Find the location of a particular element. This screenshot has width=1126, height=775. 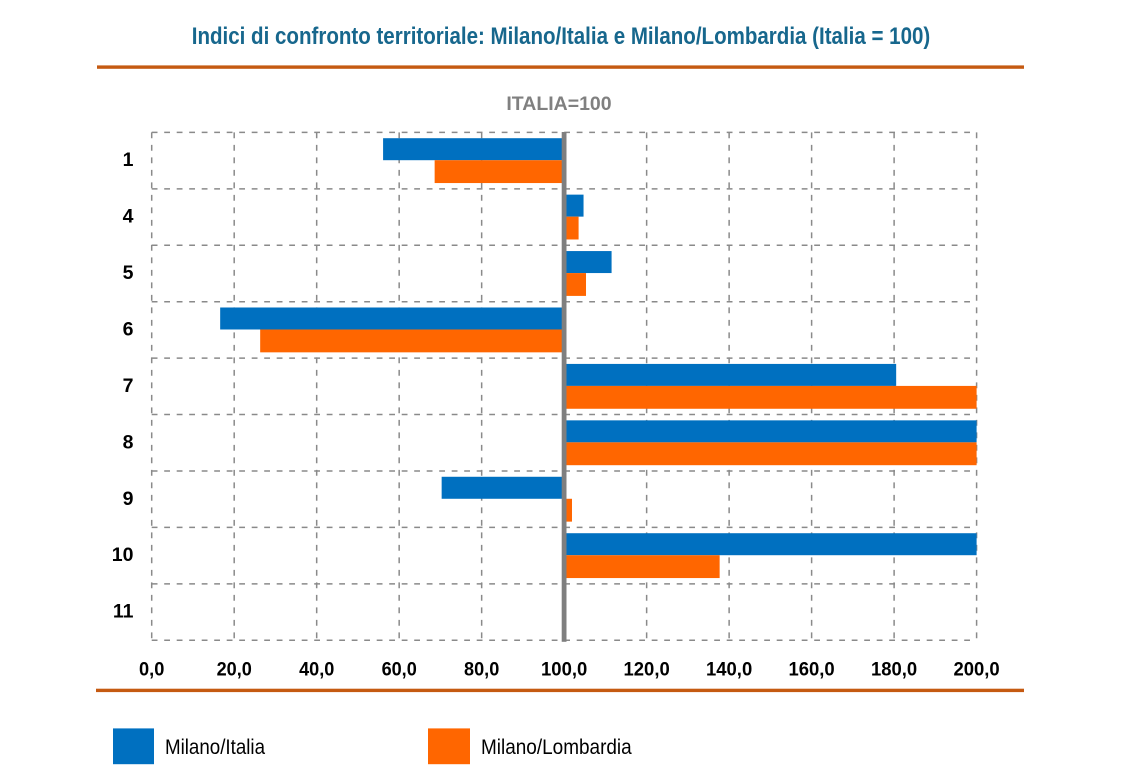

svg-text: 60,0 is located at coordinates (399, 670).